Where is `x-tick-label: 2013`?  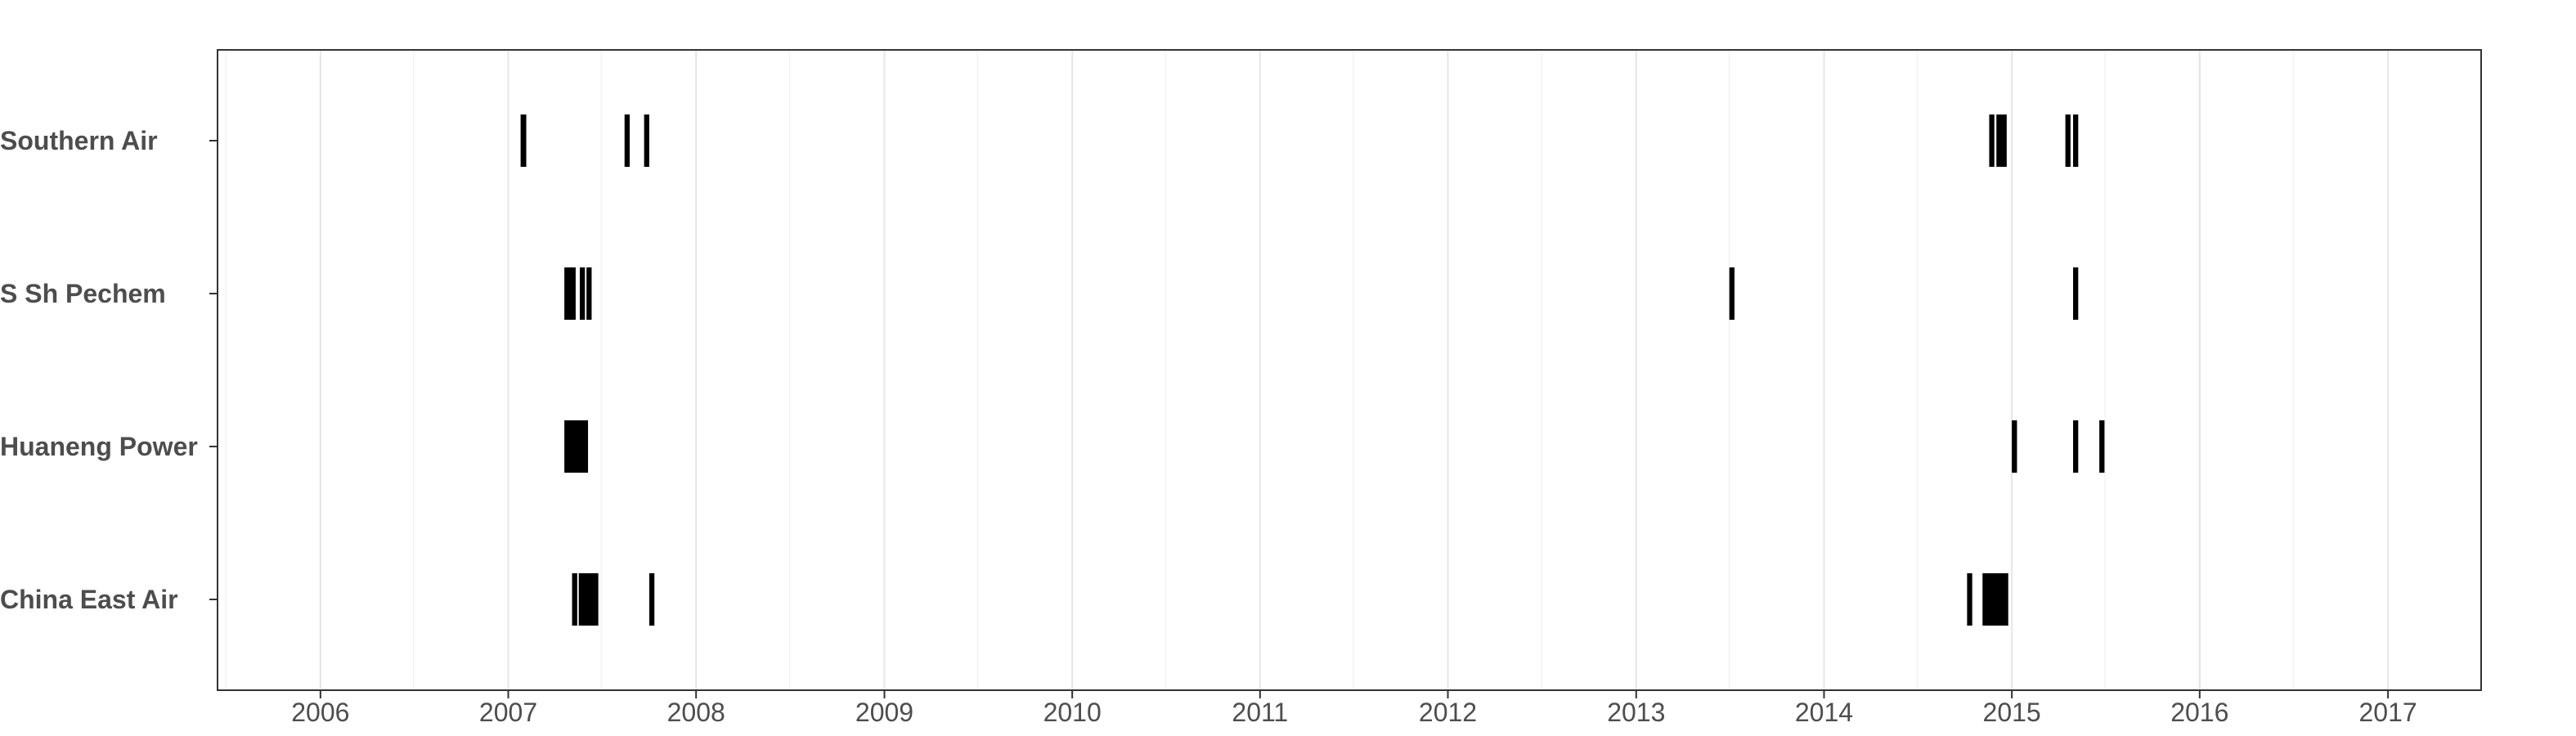 x-tick-label: 2013 is located at coordinates (1636, 712).